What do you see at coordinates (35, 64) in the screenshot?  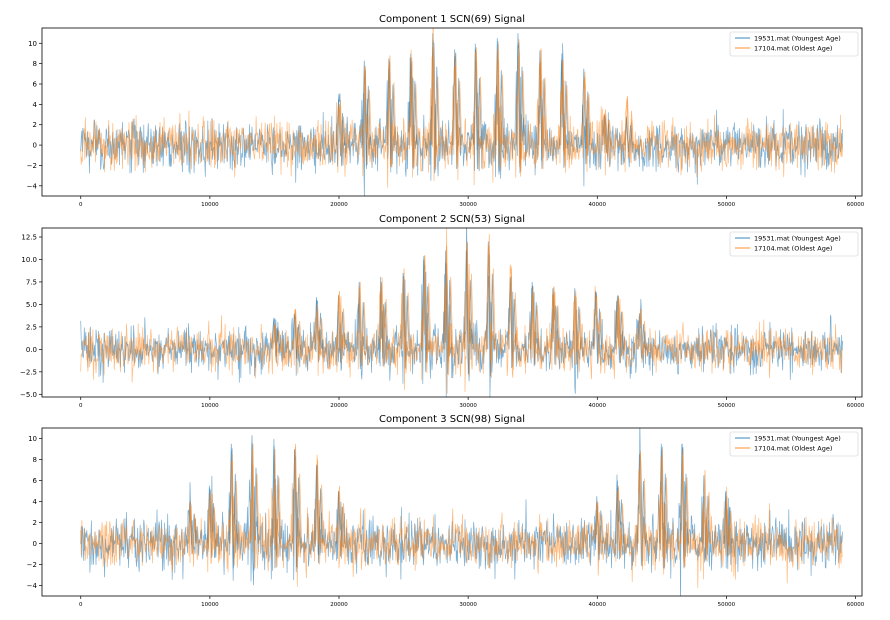 I see `panel-1-y-tick-label: 8` at bounding box center [35, 64].